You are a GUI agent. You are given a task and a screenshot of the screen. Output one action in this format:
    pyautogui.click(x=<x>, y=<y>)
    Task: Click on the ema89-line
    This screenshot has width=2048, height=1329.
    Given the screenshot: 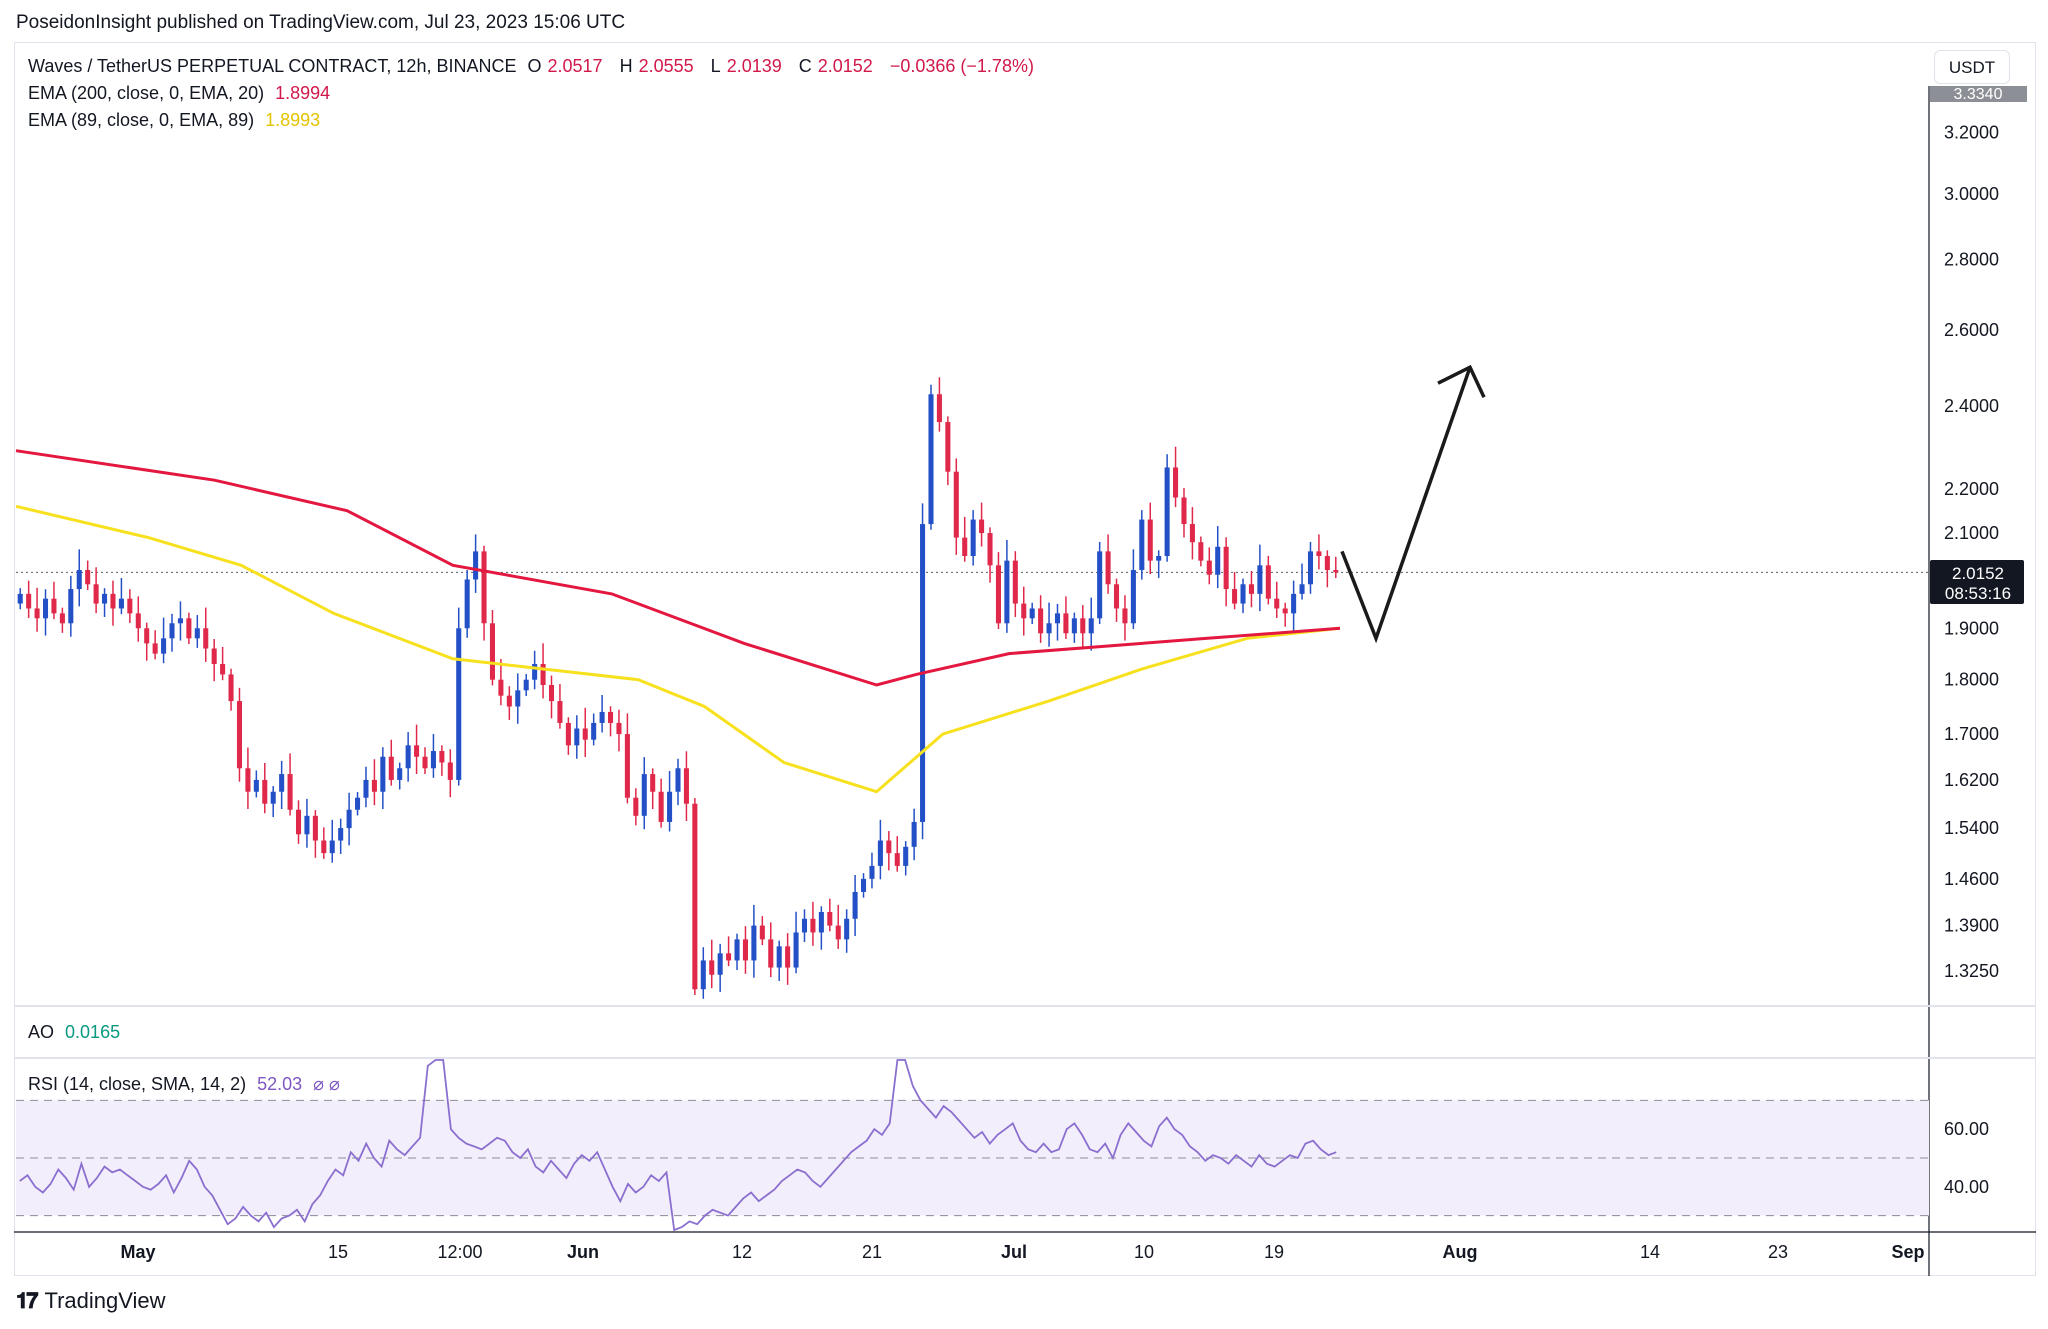 What is the action you would take?
    pyautogui.click(x=678, y=649)
    